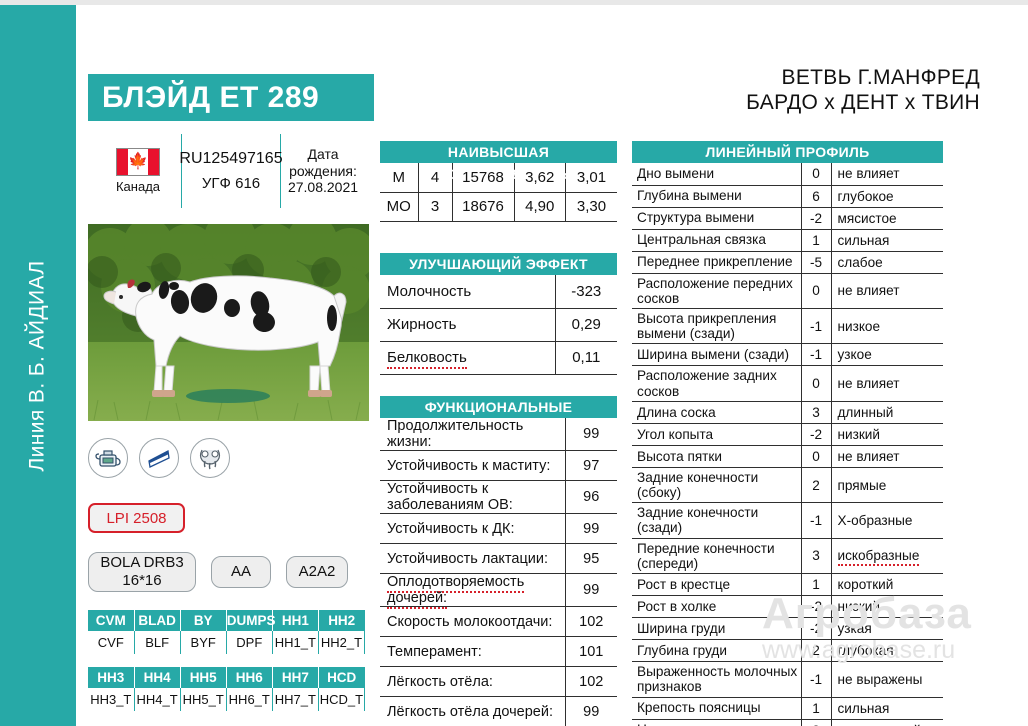 This screenshot has height=726, width=1028. What do you see at coordinates (887, 651) in the screenshot?
I see `linear-profile-description-cell: глубокая` at bounding box center [887, 651].